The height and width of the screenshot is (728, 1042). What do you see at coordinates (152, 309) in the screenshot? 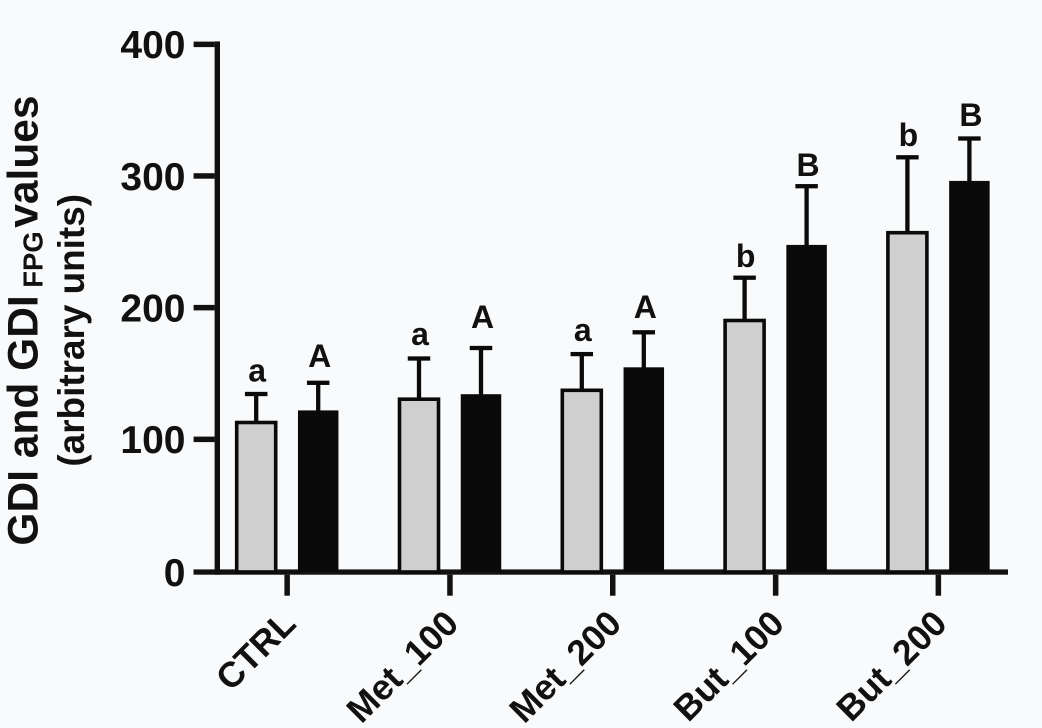
I see `svg-text: 200` at bounding box center [152, 309].